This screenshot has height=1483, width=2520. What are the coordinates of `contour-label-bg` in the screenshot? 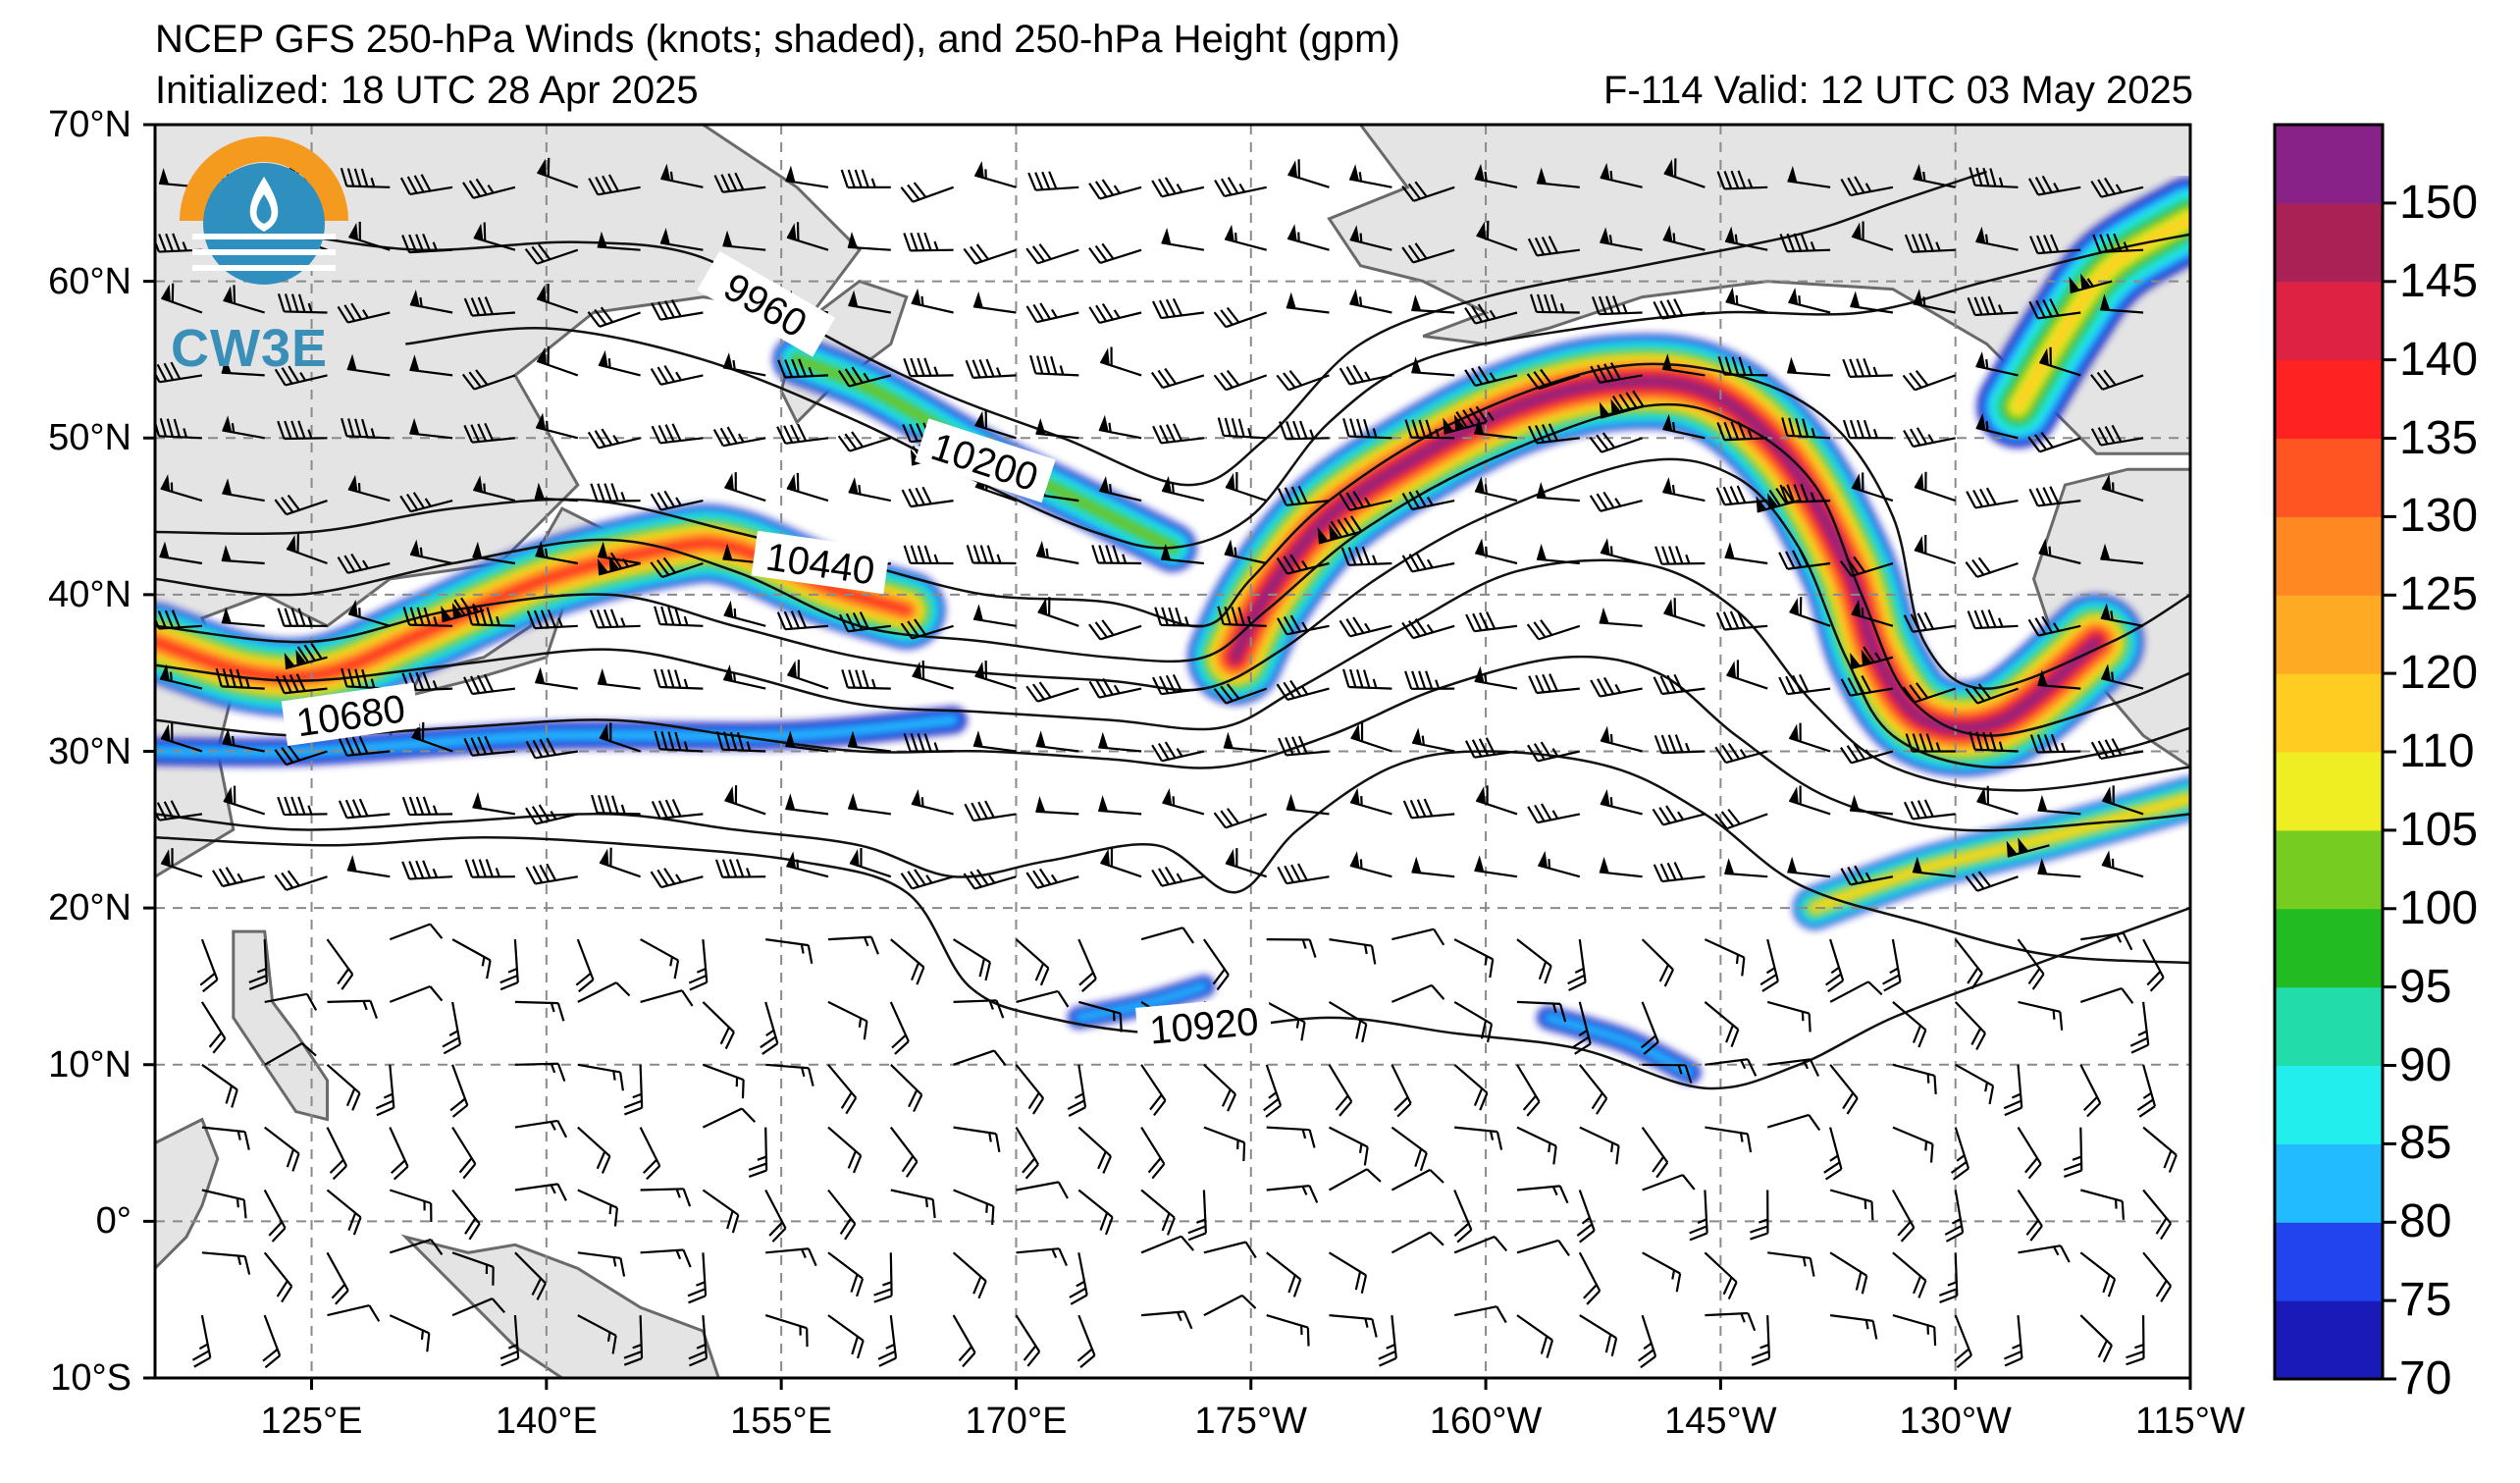 It's located at (820, 563).